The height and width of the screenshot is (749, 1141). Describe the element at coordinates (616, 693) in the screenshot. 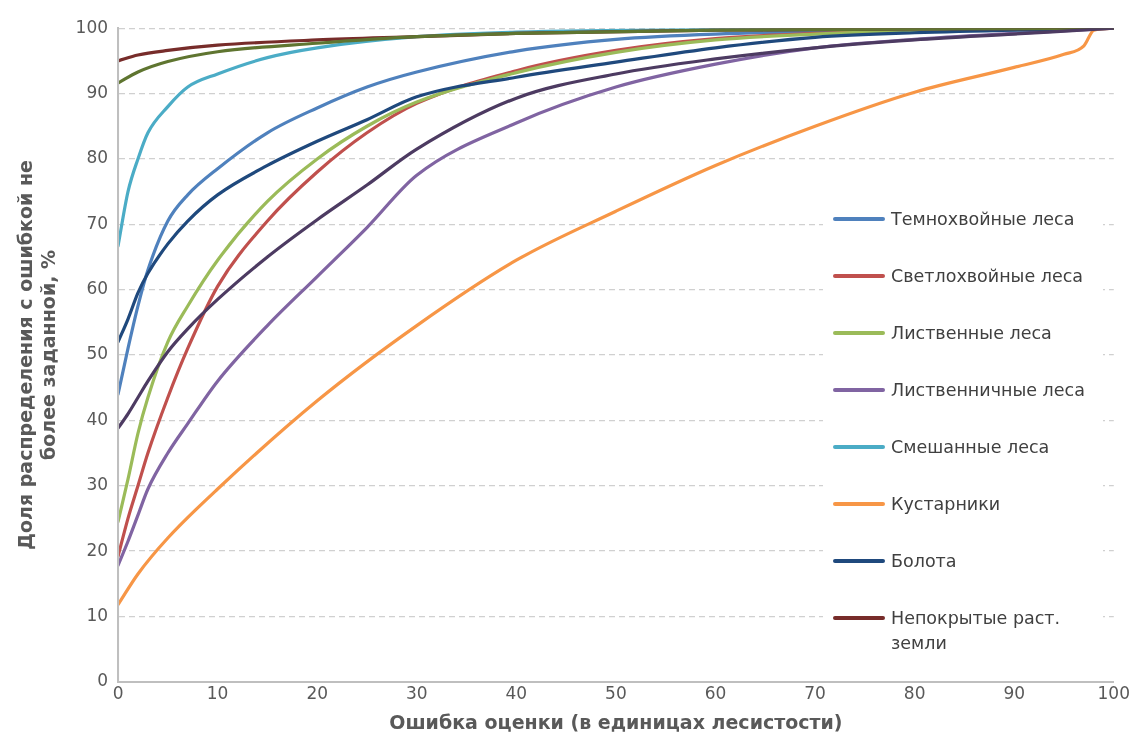

I see `x-tick-label: 50` at that location.